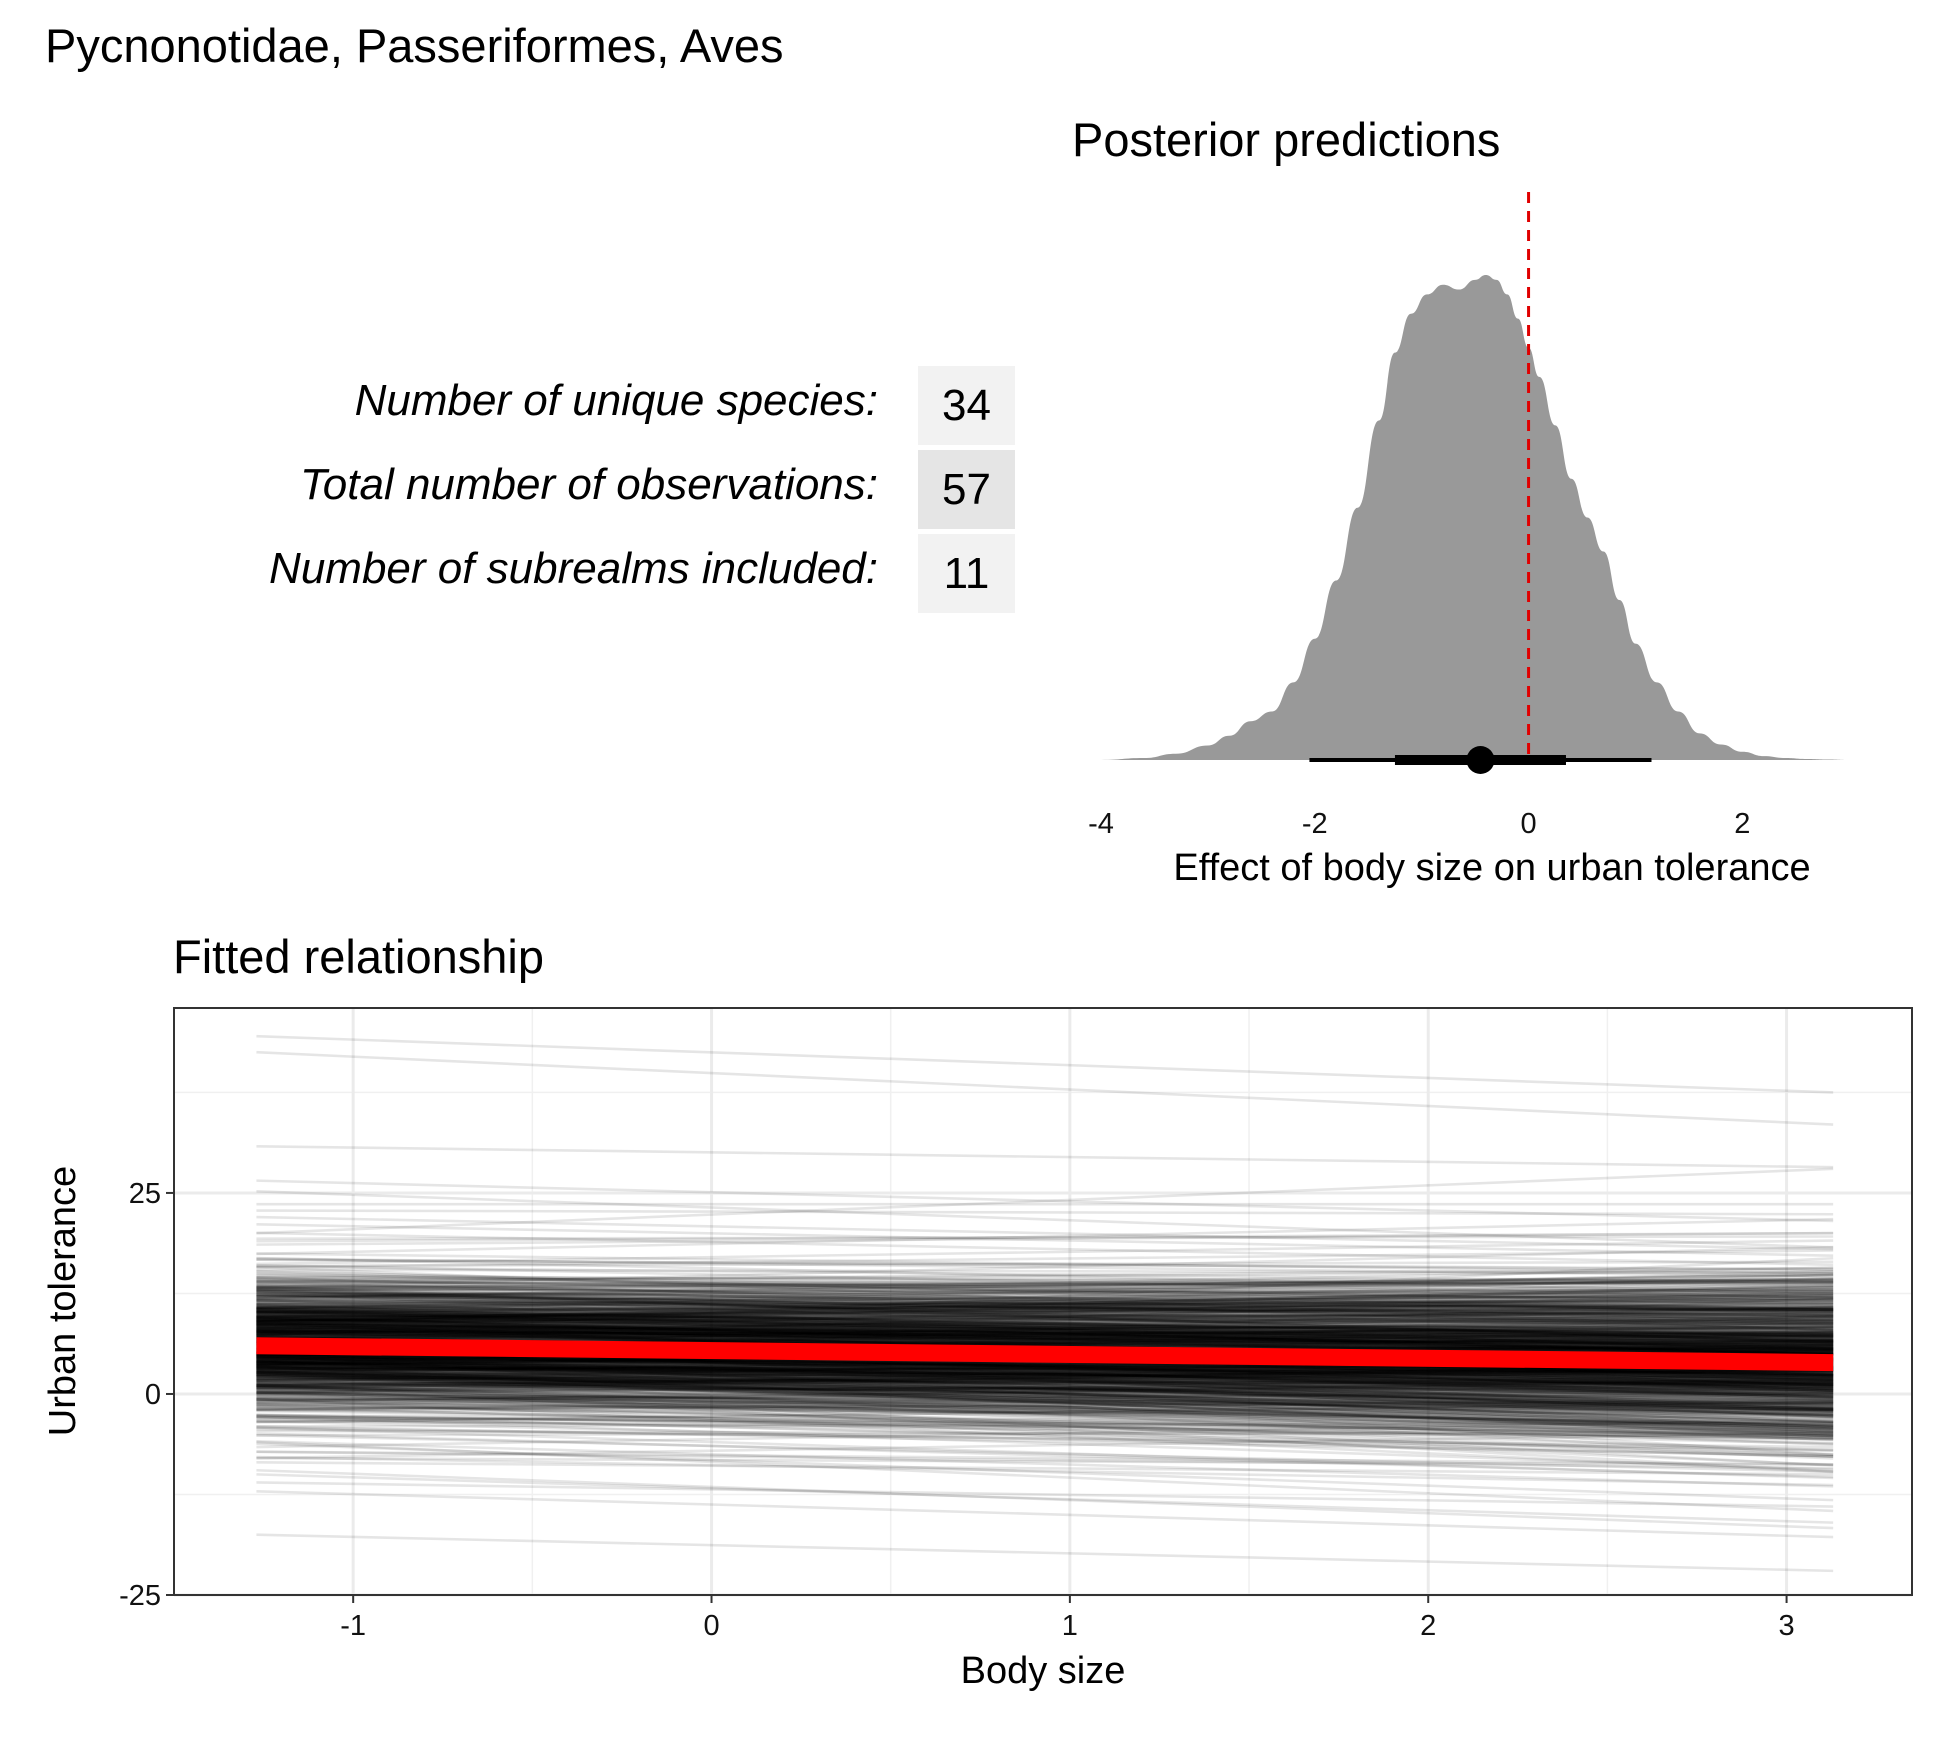  What do you see at coordinates (1480, 760) in the screenshot?
I see `posterior-median-point` at bounding box center [1480, 760].